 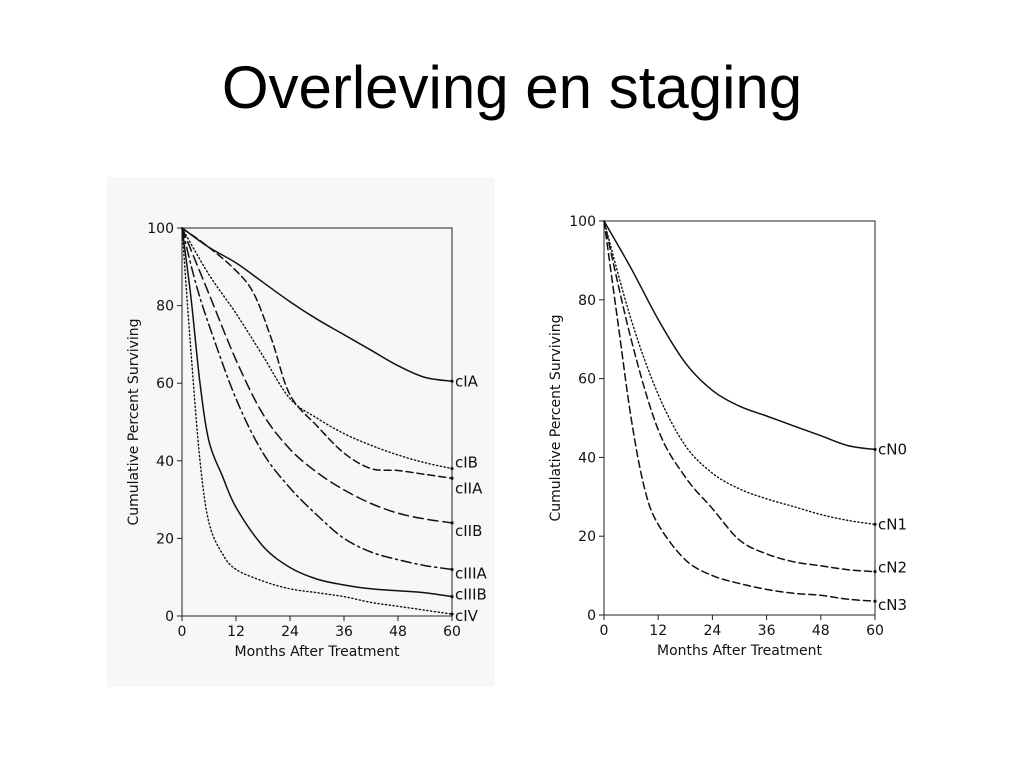 What do you see at coordinates (892, 605) in the screenshot?
I see `series-label: cN3` at bounding box center [892, 605].